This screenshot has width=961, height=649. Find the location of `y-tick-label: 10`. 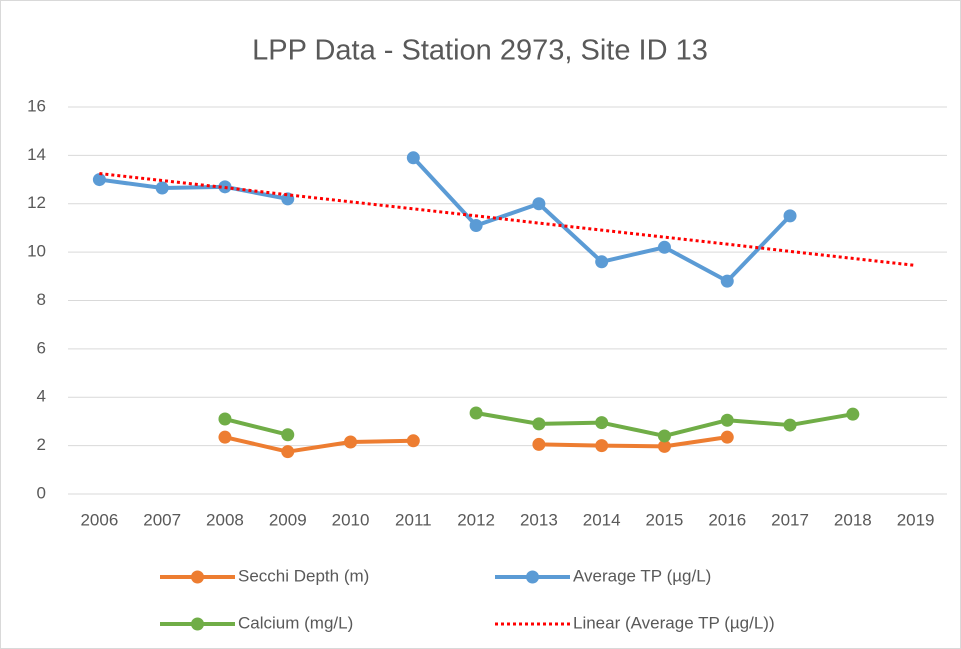

y-tick-label: 10 is located at coordinates (36, 251).